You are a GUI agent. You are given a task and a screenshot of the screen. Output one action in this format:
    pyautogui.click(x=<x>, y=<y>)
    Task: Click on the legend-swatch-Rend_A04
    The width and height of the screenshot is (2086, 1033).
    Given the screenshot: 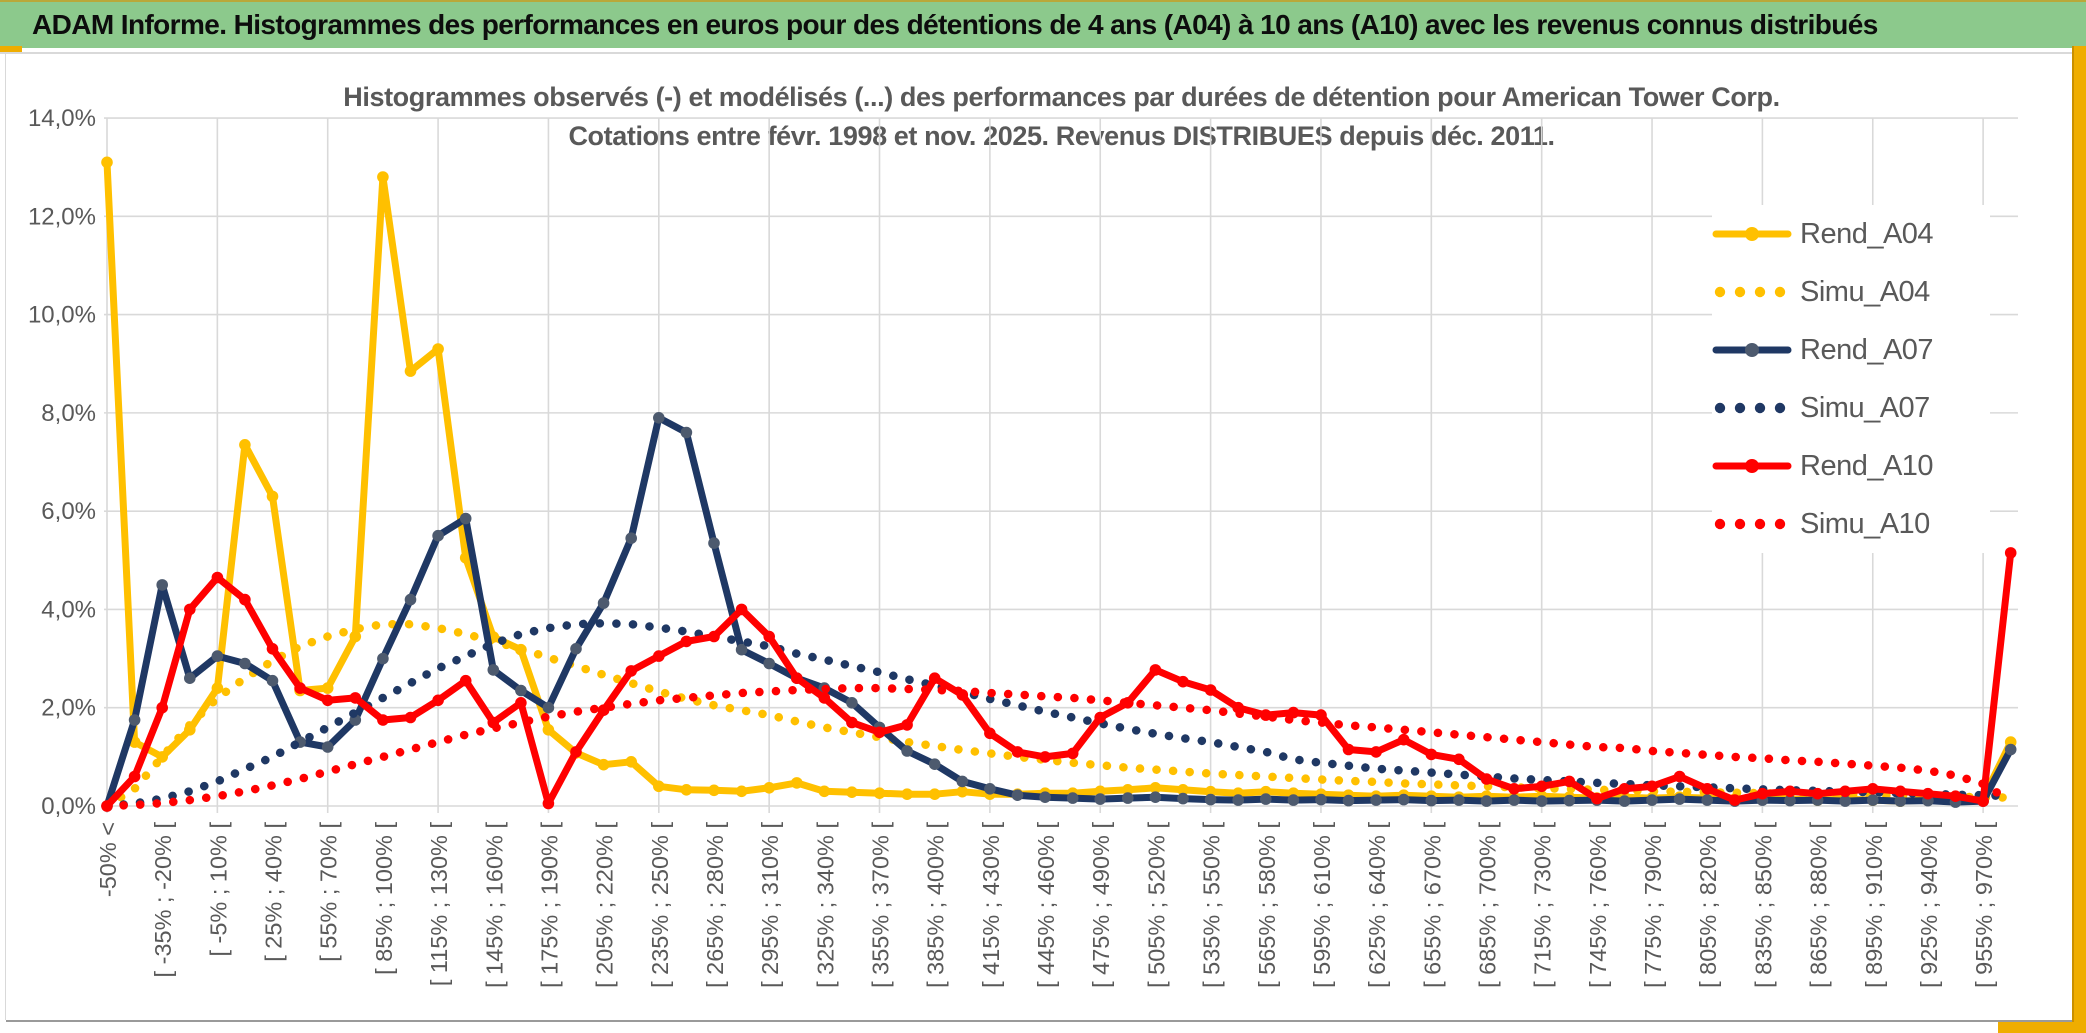 What is the action you would take?
    pyautogui.click(x=1752, y=234)
    